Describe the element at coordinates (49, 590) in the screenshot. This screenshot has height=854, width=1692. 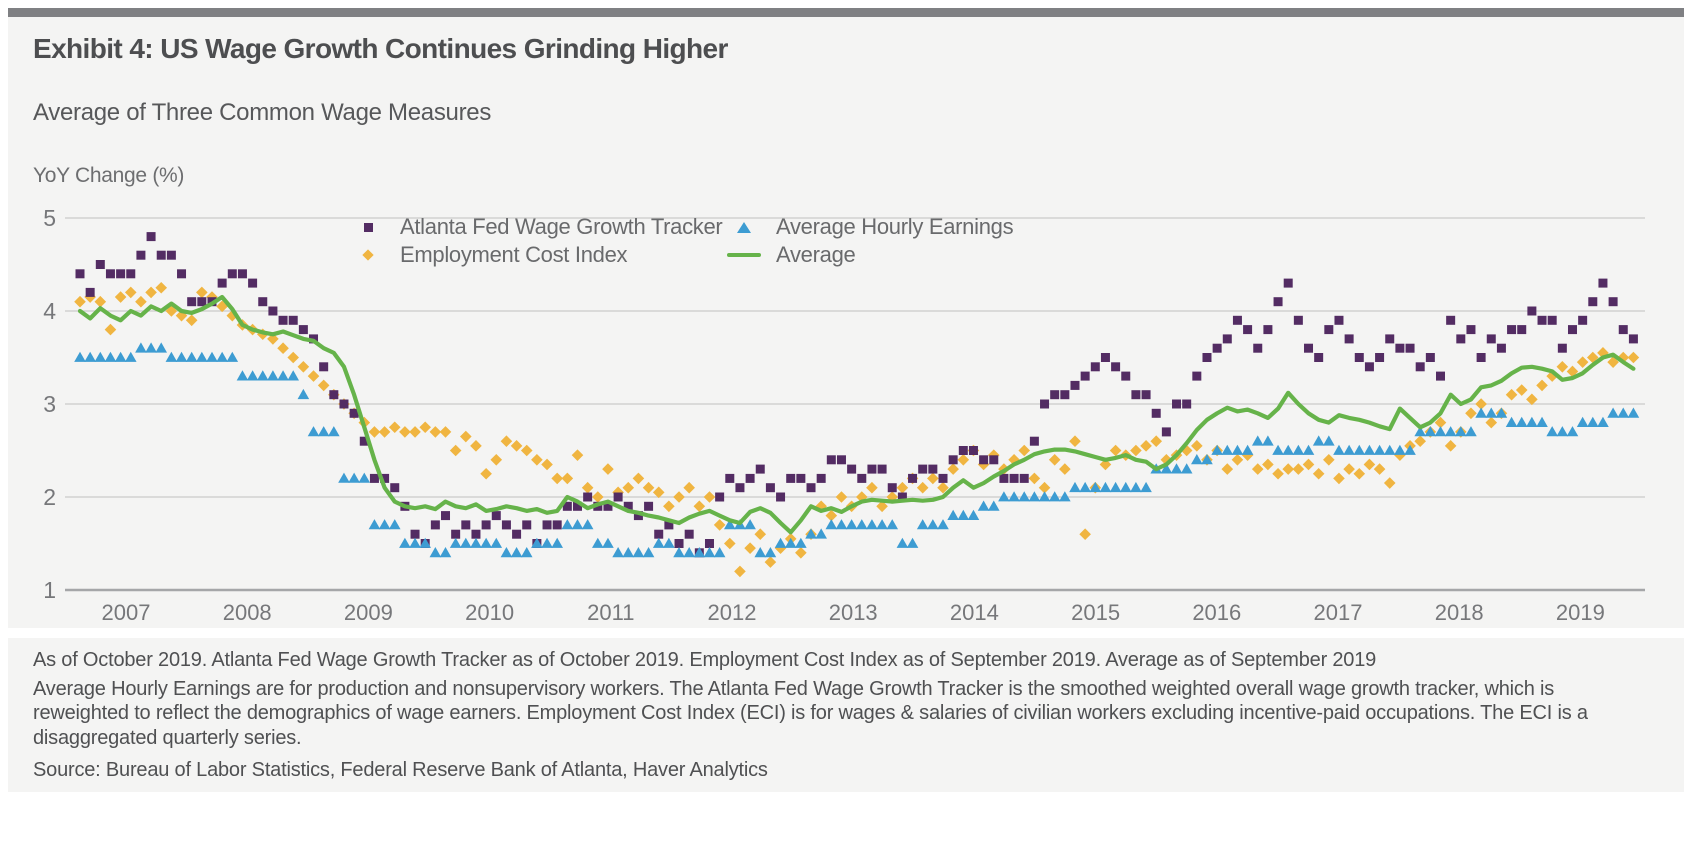
I see `y-tick-label: 1` at that location.